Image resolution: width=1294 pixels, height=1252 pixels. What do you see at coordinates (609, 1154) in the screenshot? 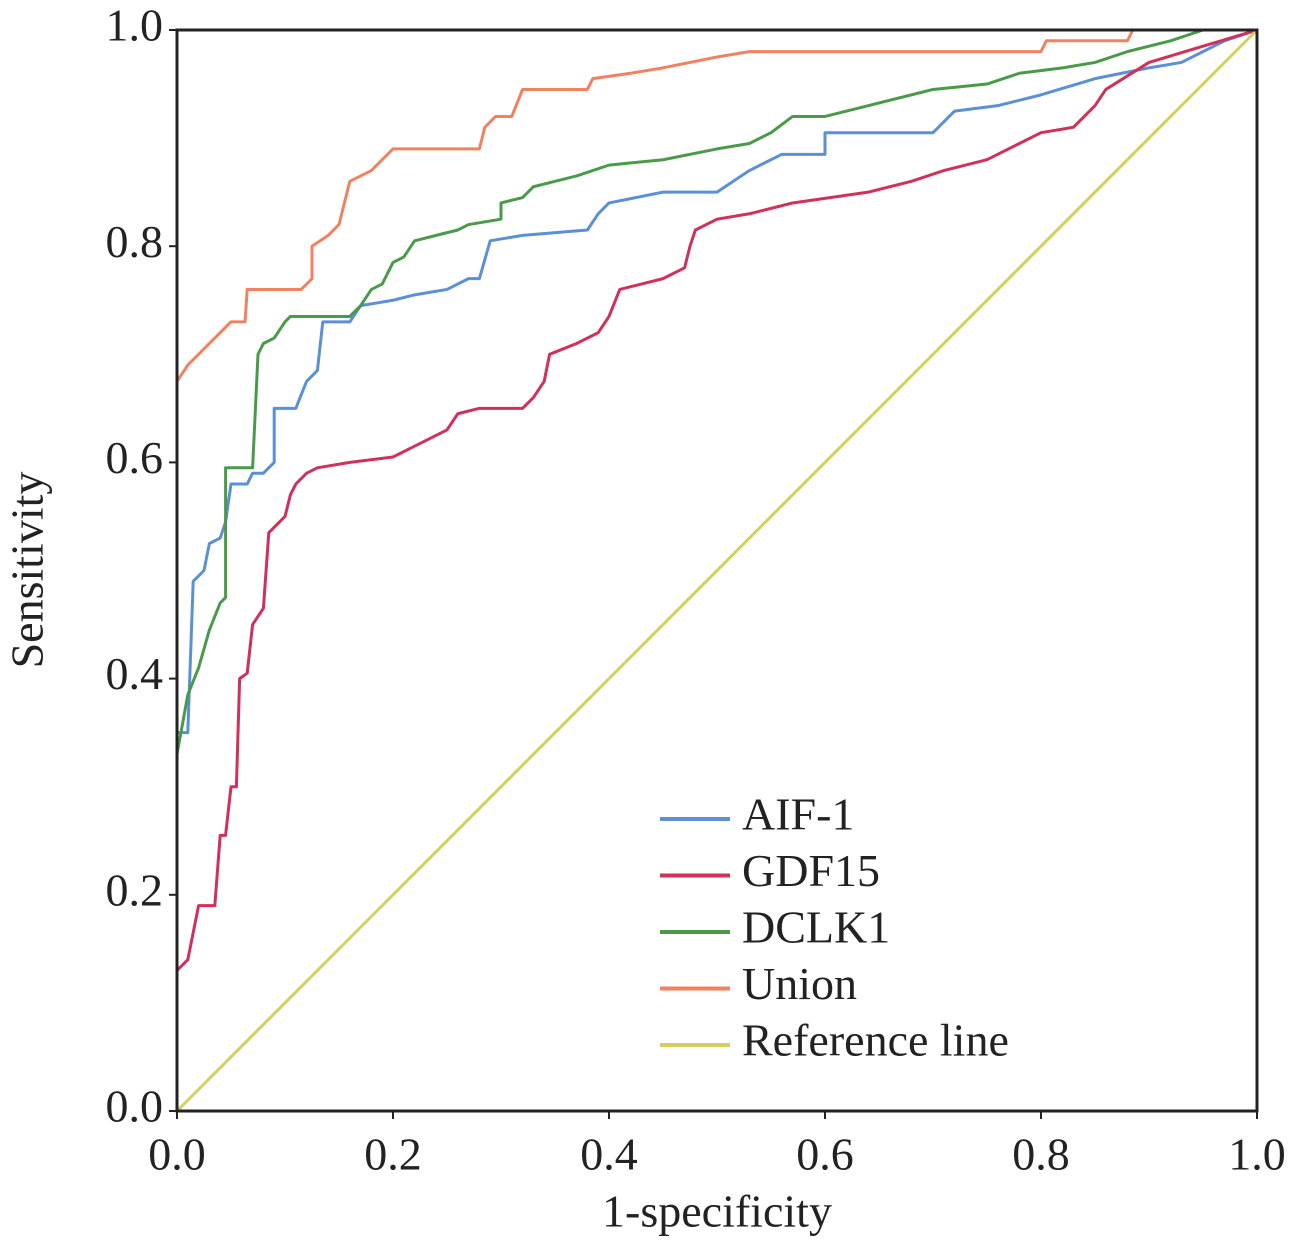
I see `x-tick-label: 0.4` at bounding box center [609, 1154].